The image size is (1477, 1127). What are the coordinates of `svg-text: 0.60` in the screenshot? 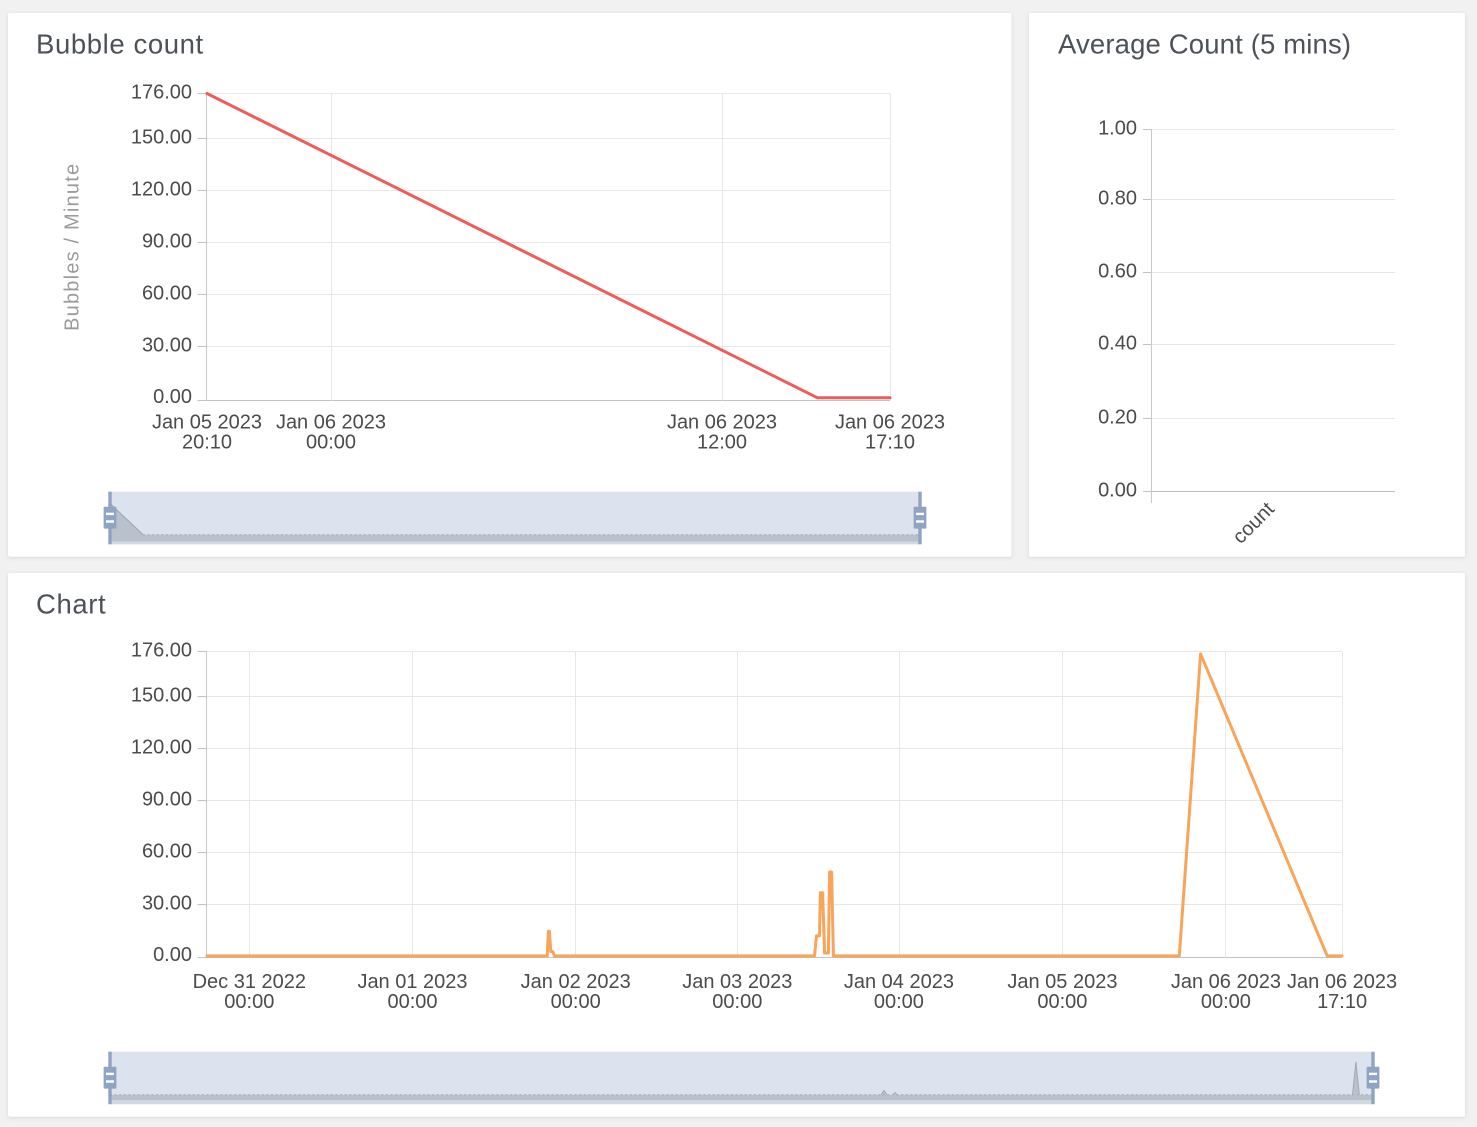 It's located at (1117, 272).